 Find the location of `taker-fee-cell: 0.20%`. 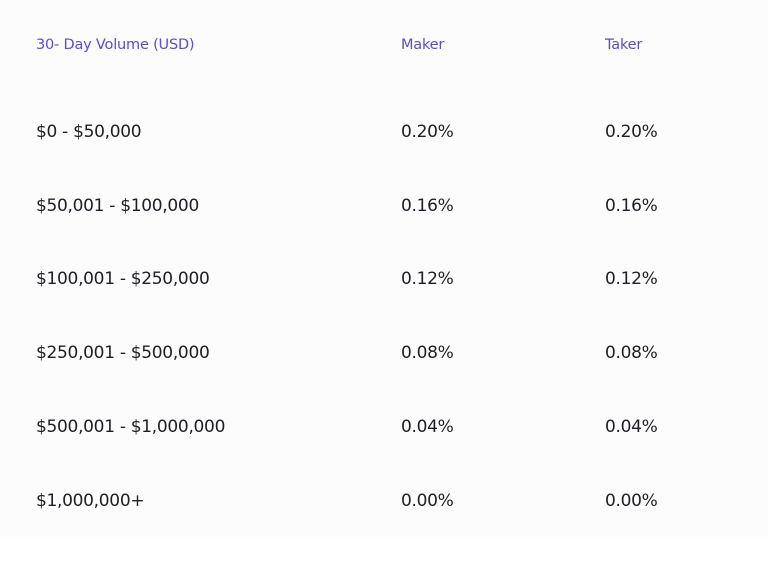

taker-fee-cell: 0.20% is located at coordinates (631, 132).